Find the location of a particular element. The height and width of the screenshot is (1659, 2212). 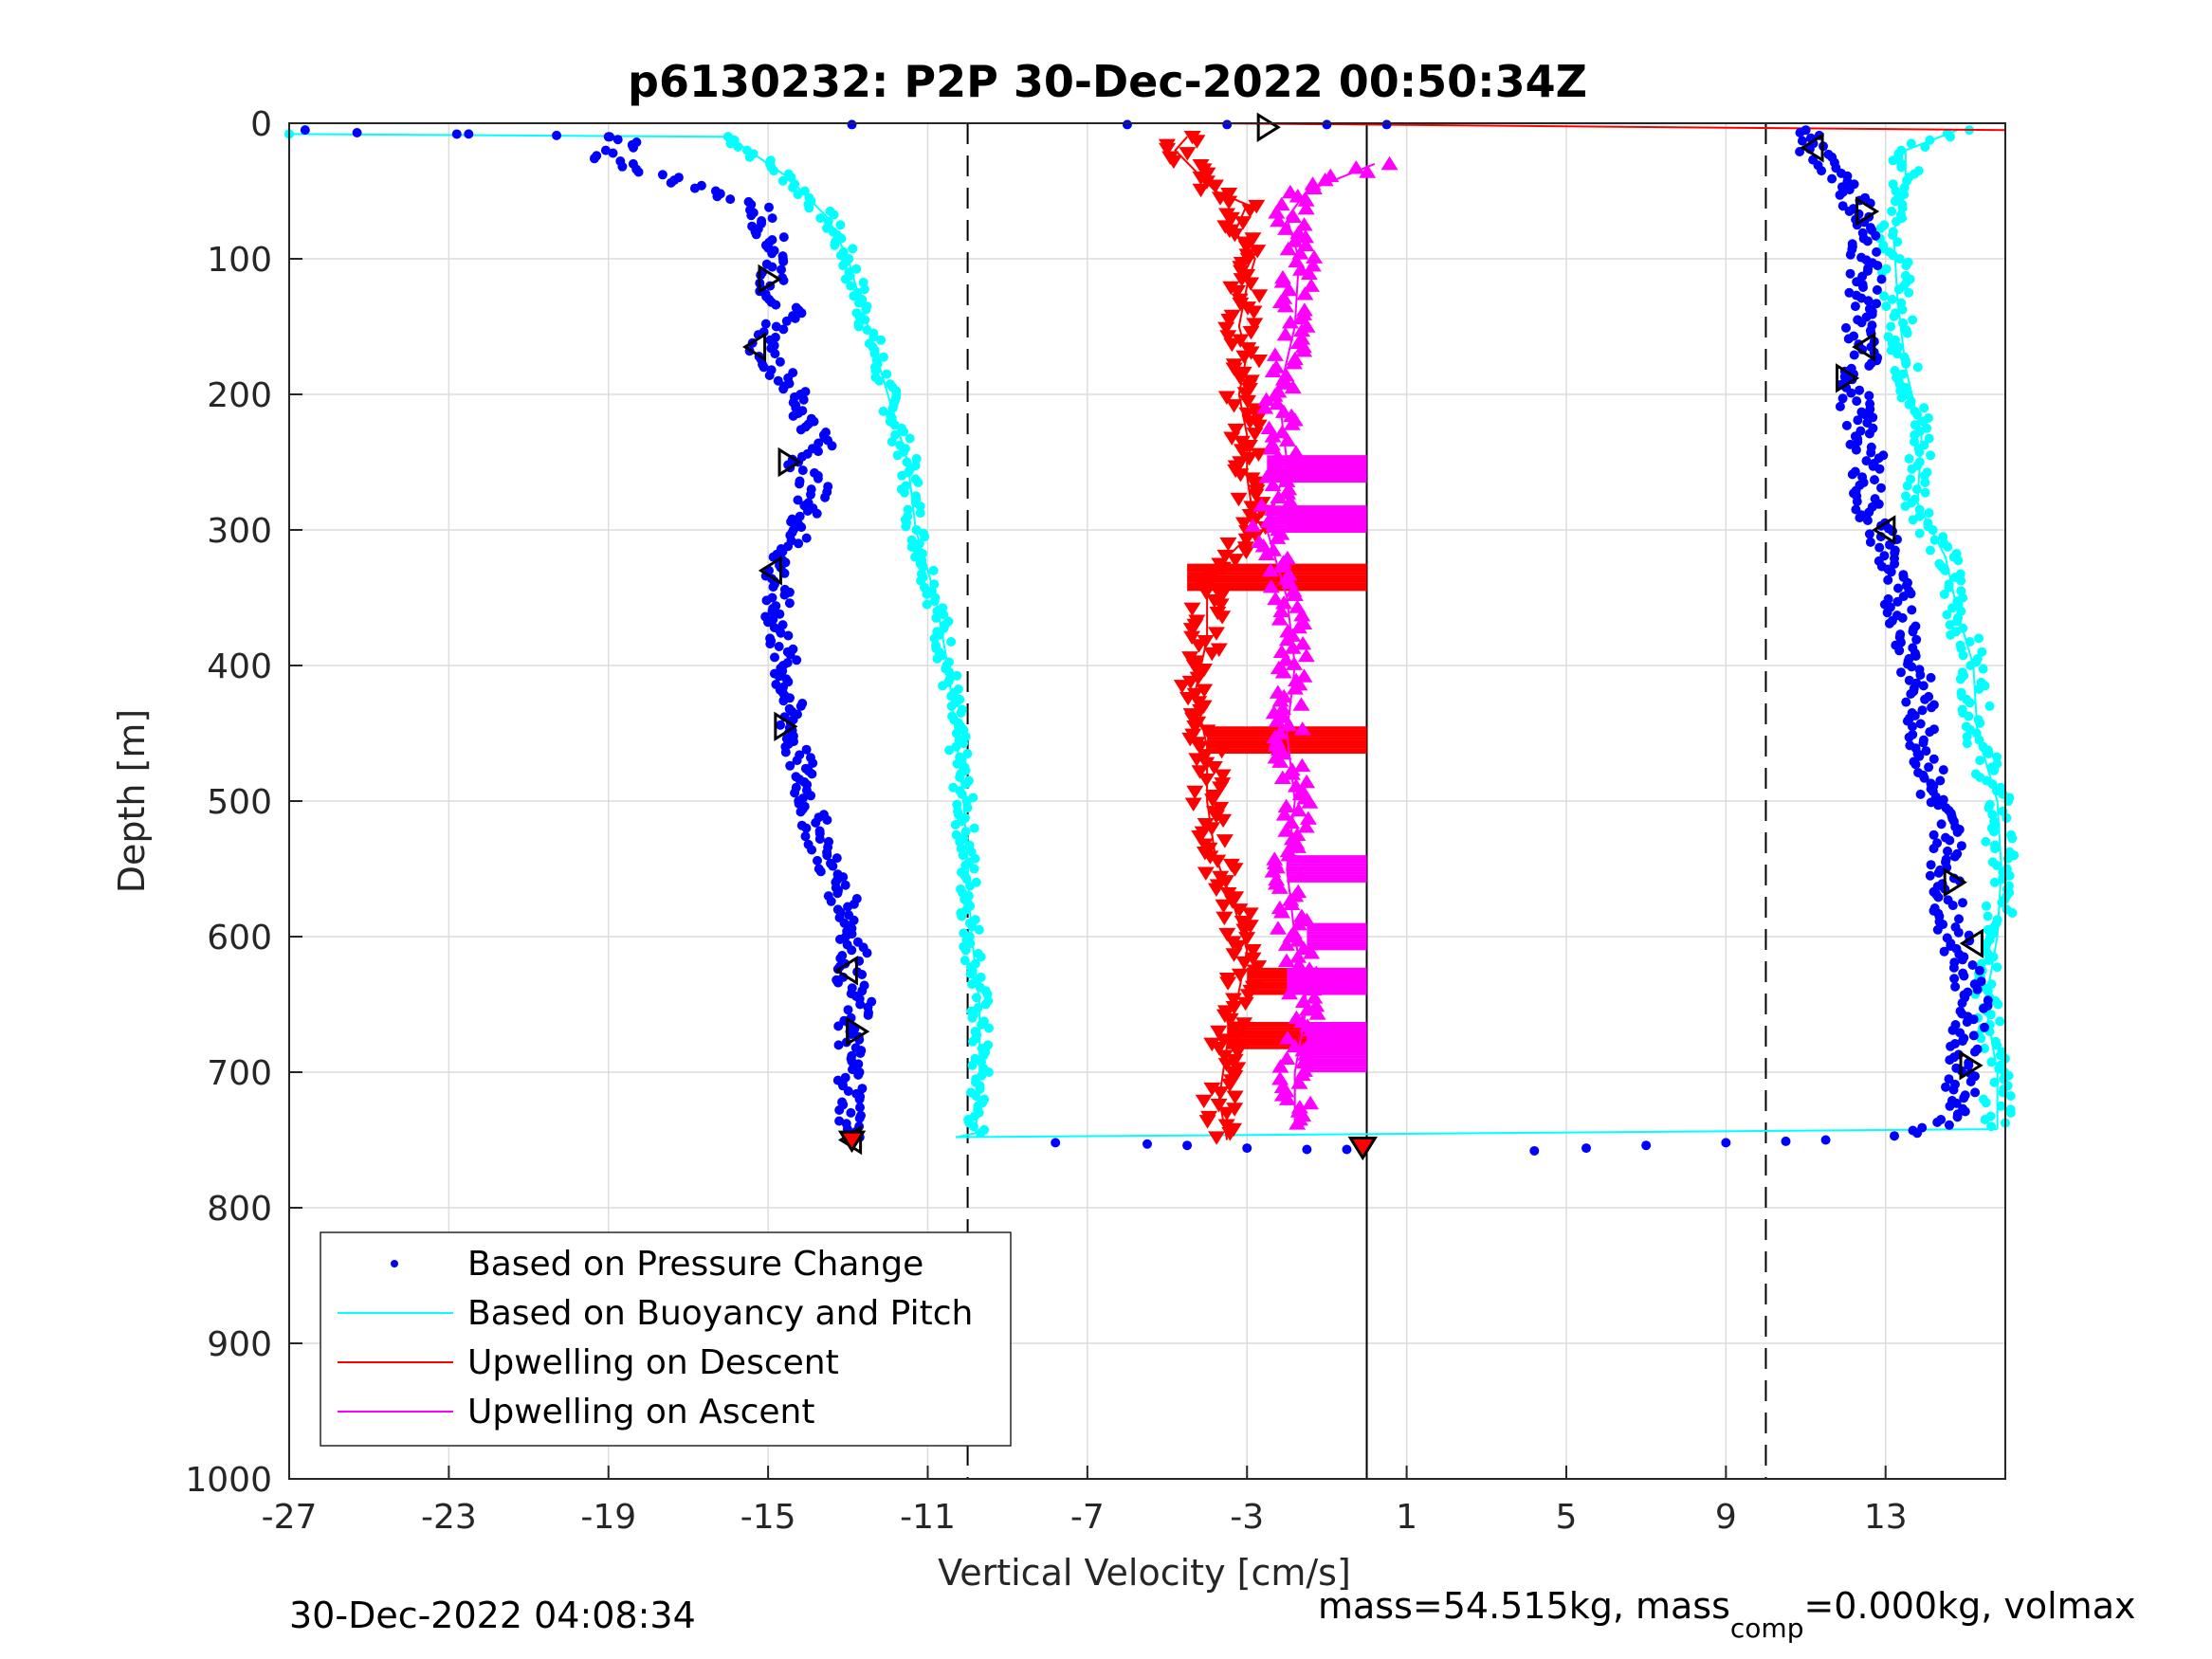

ascent-marker is located at coordinates (1955, 882).